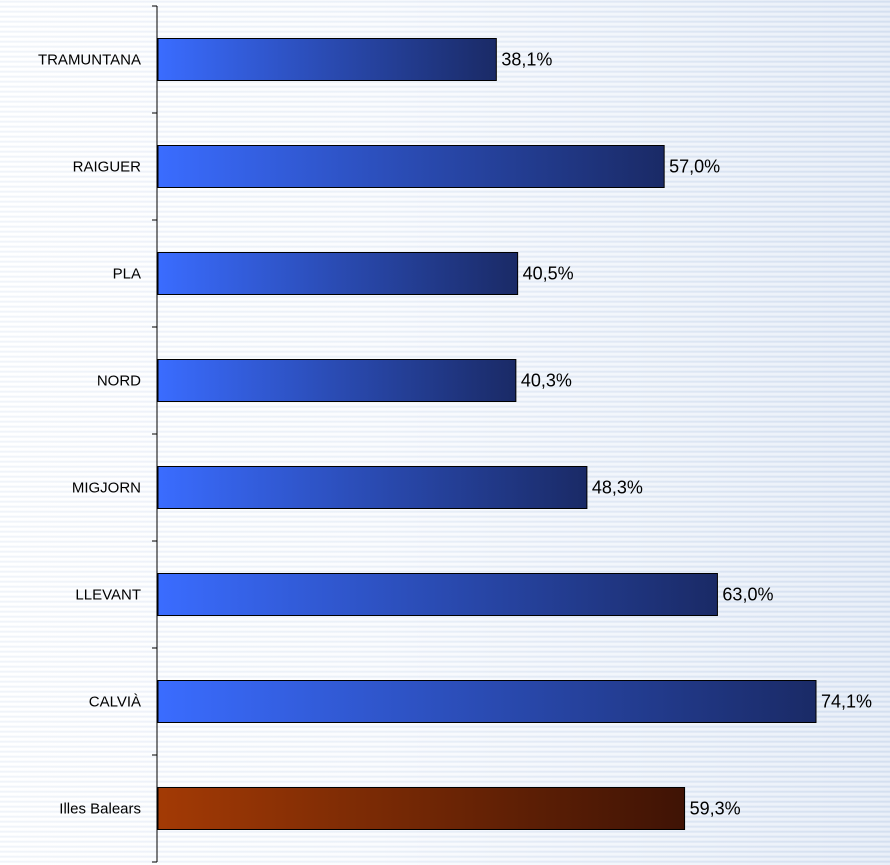 The height and width of the screenshot is (865, 890). Describe the element at coordinates (548, 274) in the screenshot. I see `value-label: 40,5%` at that location.